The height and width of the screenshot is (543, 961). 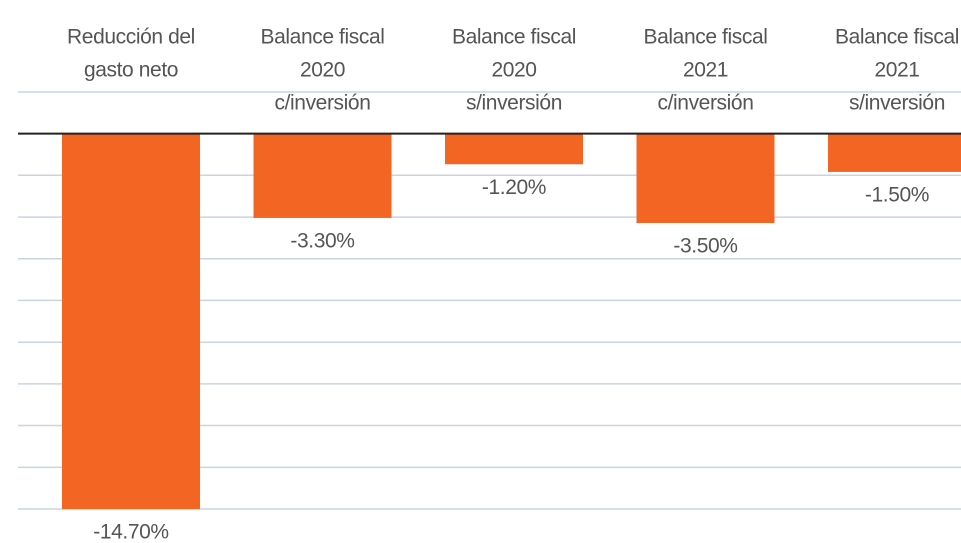 What do you see at coordinates (131, 37) in the screenshot?
I see `category-label: Reducción del` at bounding box center [131, 37].